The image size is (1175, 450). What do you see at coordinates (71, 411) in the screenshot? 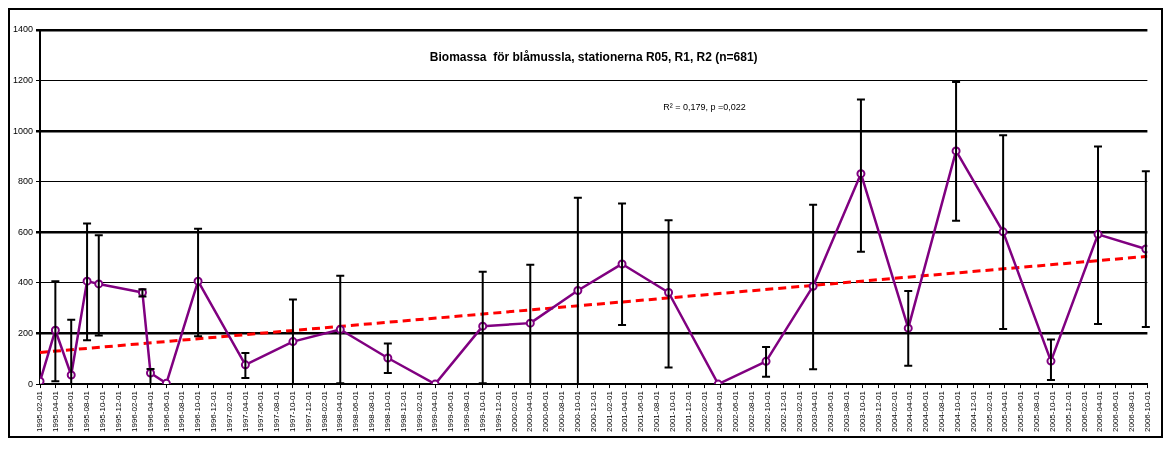
I see `x-tick-label: 1995-06-01` at bounding box center [71, 411].